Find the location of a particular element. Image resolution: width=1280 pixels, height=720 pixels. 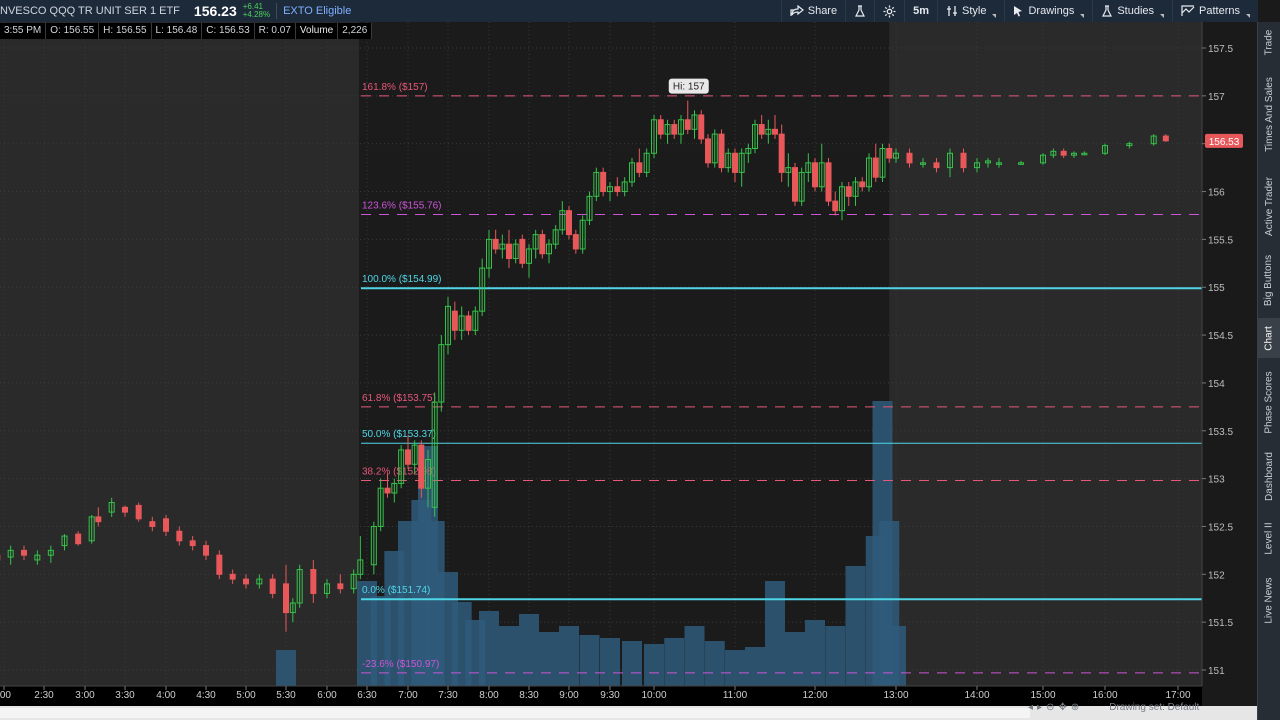

scroll-left-icon: ◂ is located at coordinates (1031, 707).